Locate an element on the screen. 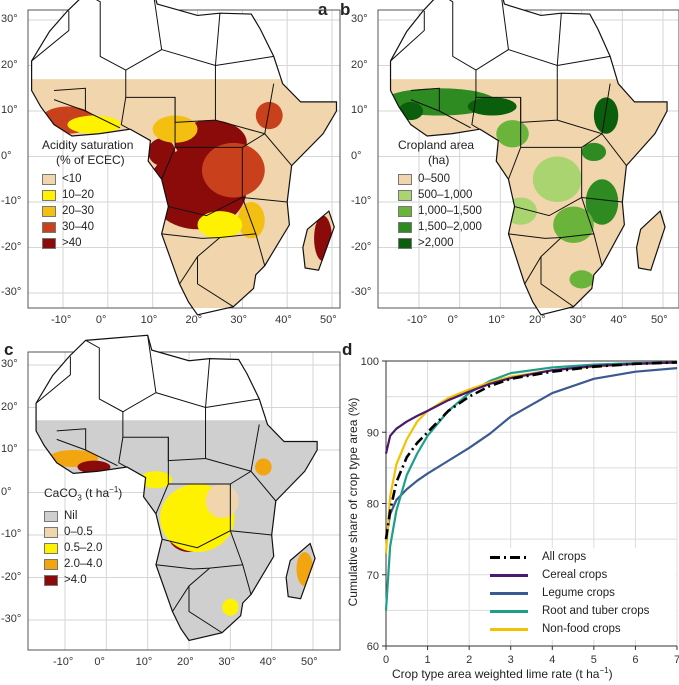  y-tick-label: 60 is located at coordinates (373, 647).